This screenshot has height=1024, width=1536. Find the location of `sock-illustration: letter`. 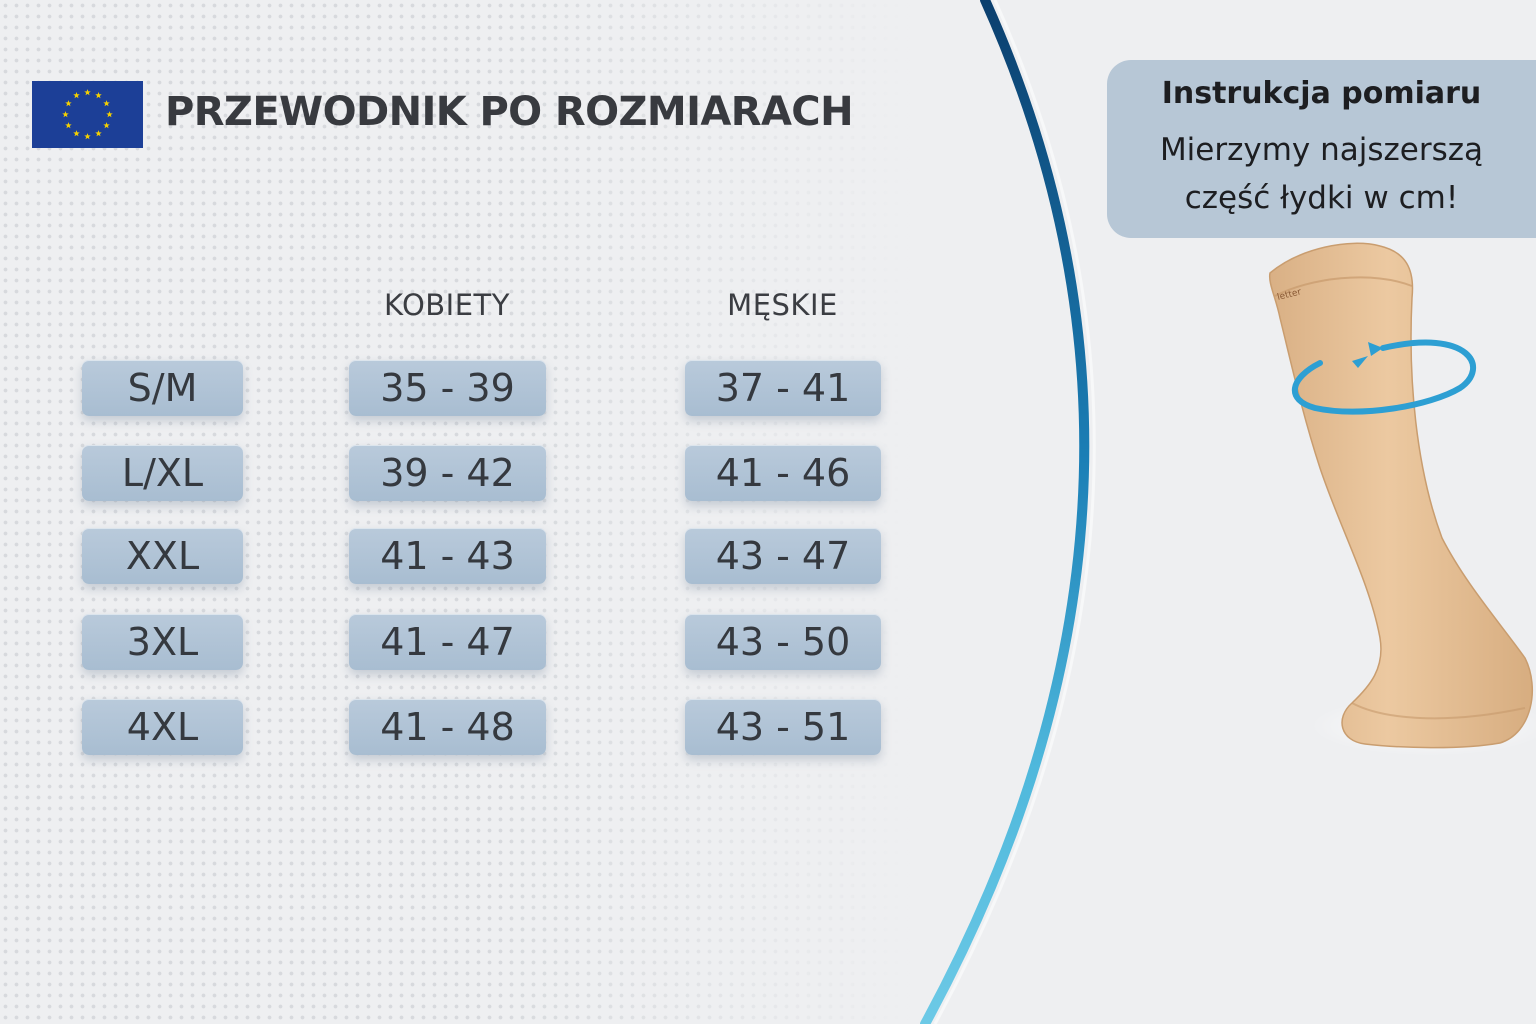

sock-illustration: letter is located at coordinates (1358, 498).